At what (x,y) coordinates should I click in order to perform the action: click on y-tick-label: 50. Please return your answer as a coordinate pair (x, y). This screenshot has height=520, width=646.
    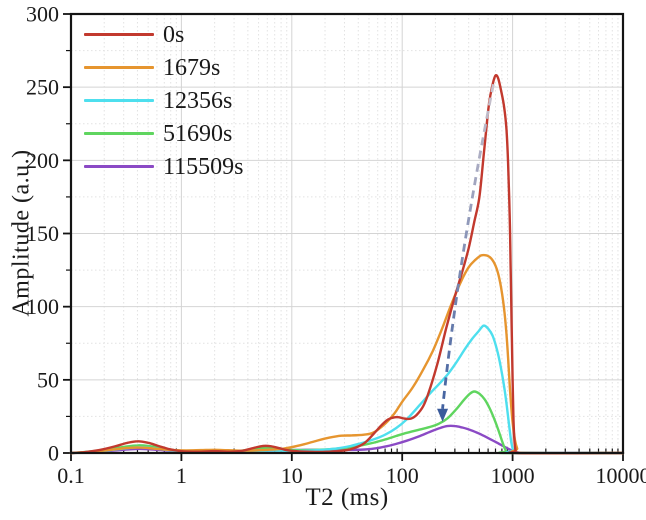
    Looking at the image, I should click on (48, 379).